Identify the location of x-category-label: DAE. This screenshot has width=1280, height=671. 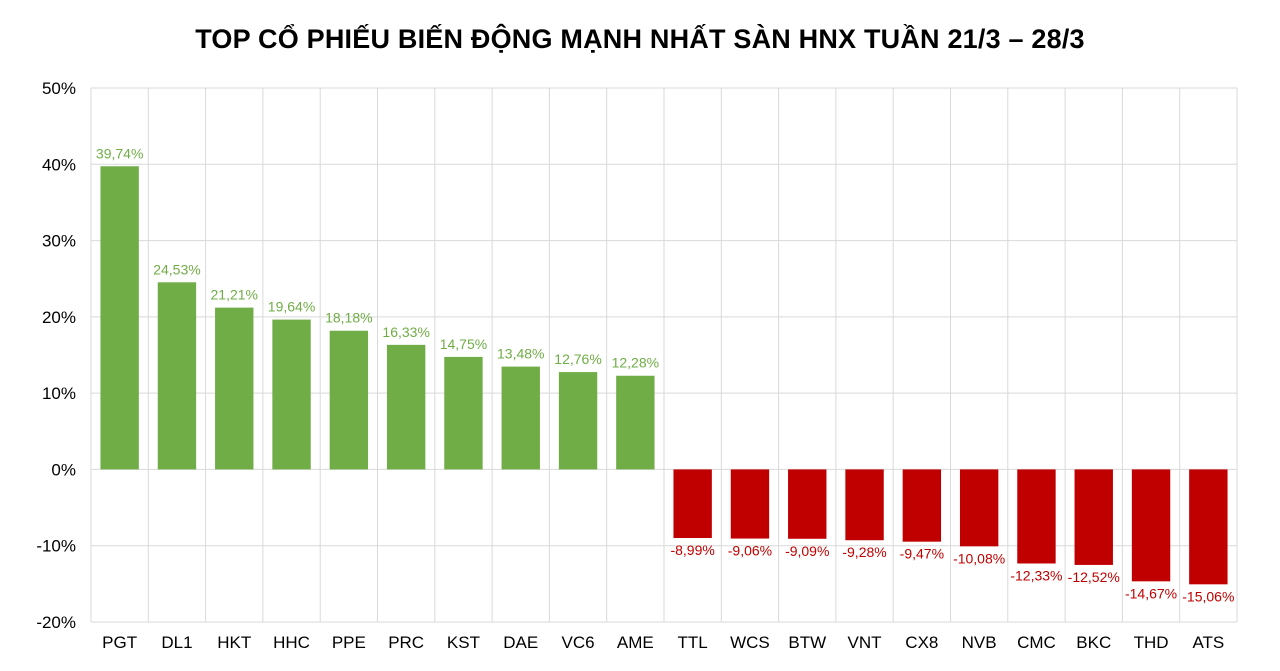
(520, 642).